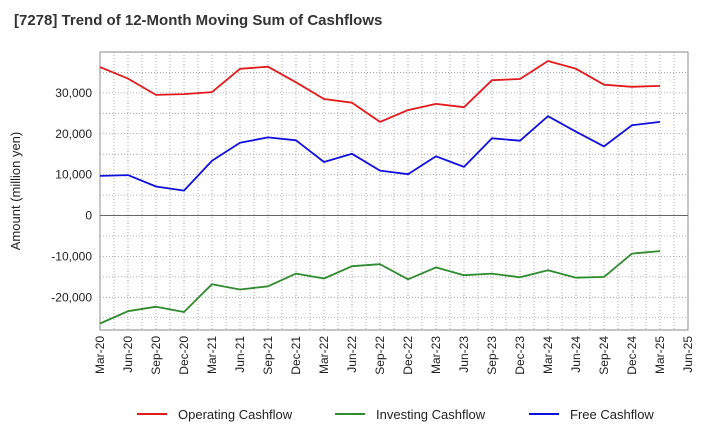  What do you see at coordinates (352, 354) in the screenshot?
I see `x-tick-label: Jun-22` at bounding box center [352, 354].